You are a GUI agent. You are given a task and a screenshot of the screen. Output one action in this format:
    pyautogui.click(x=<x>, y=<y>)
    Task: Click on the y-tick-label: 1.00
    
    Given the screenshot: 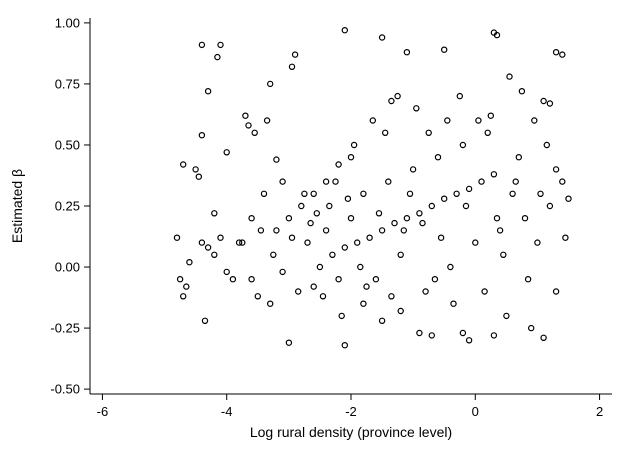 What is the action you would take?
    pyautogui.click(x=67, y=22)
    